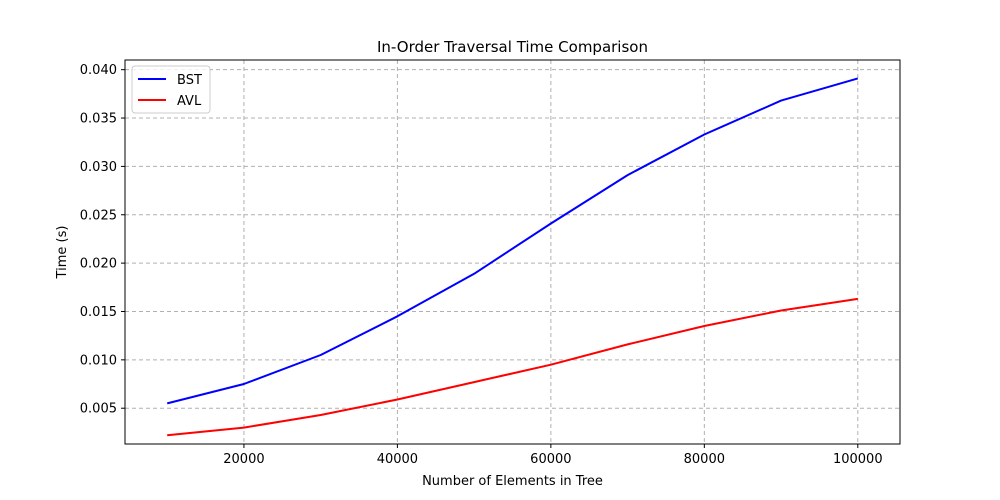 The image size is (1000, 500). Describe the element at coordinates (243, 459) in the screenshot. I see `x-tick-label: 20000` at that location.